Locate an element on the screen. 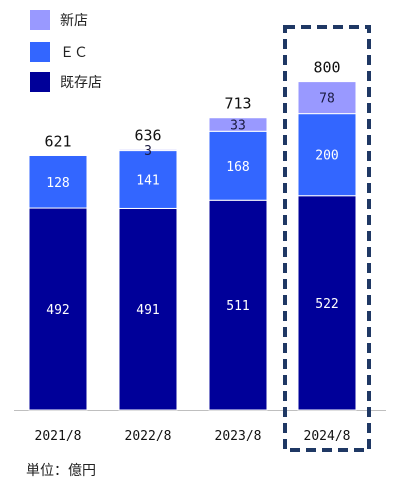 The image size is (400, 493). x-tick-label-2021/8: 2021/8 is located at coordinates (58, 436).